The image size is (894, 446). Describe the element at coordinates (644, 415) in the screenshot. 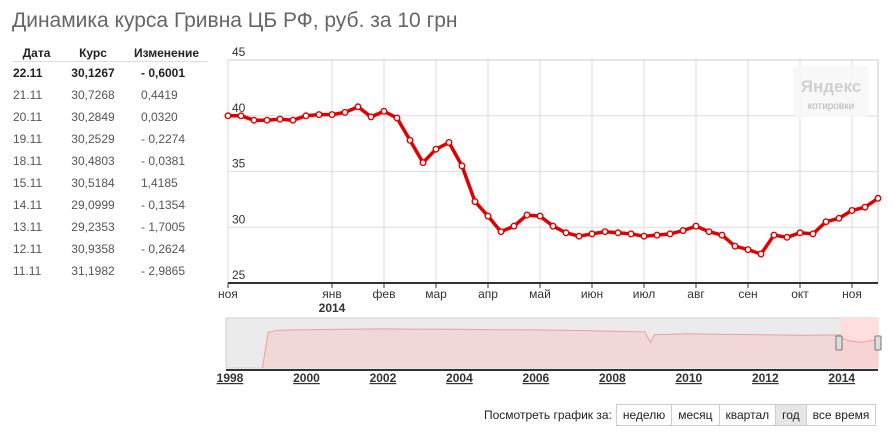

I see `period-week-button: неделю` at that location.